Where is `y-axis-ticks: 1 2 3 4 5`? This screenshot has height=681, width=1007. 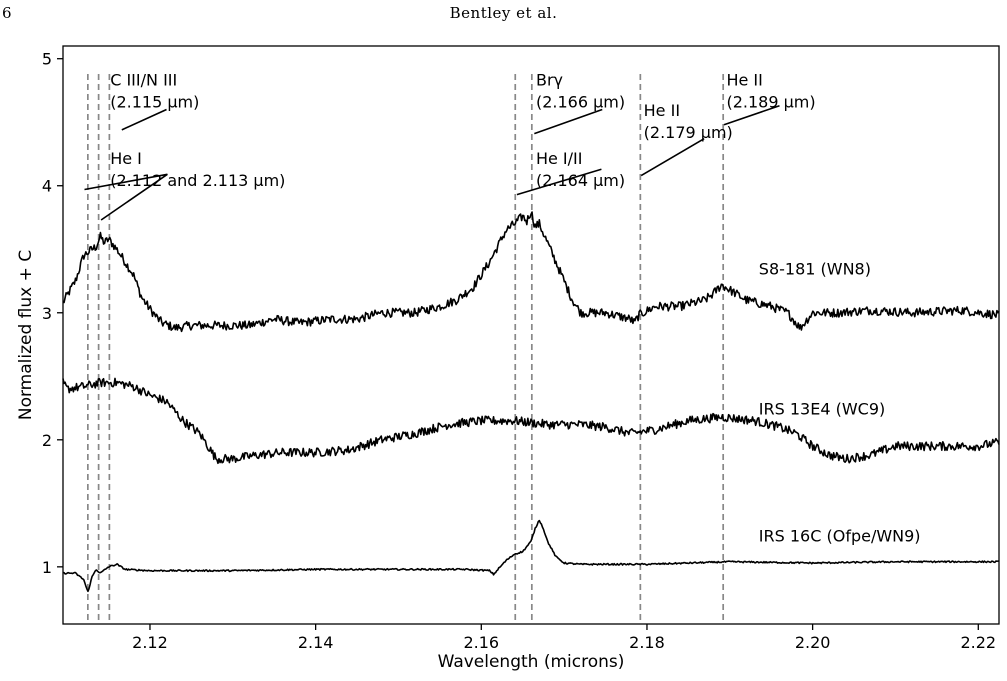 y-axis-ticks: 1 2 3 4 5 is located at coordinates (52, 313).